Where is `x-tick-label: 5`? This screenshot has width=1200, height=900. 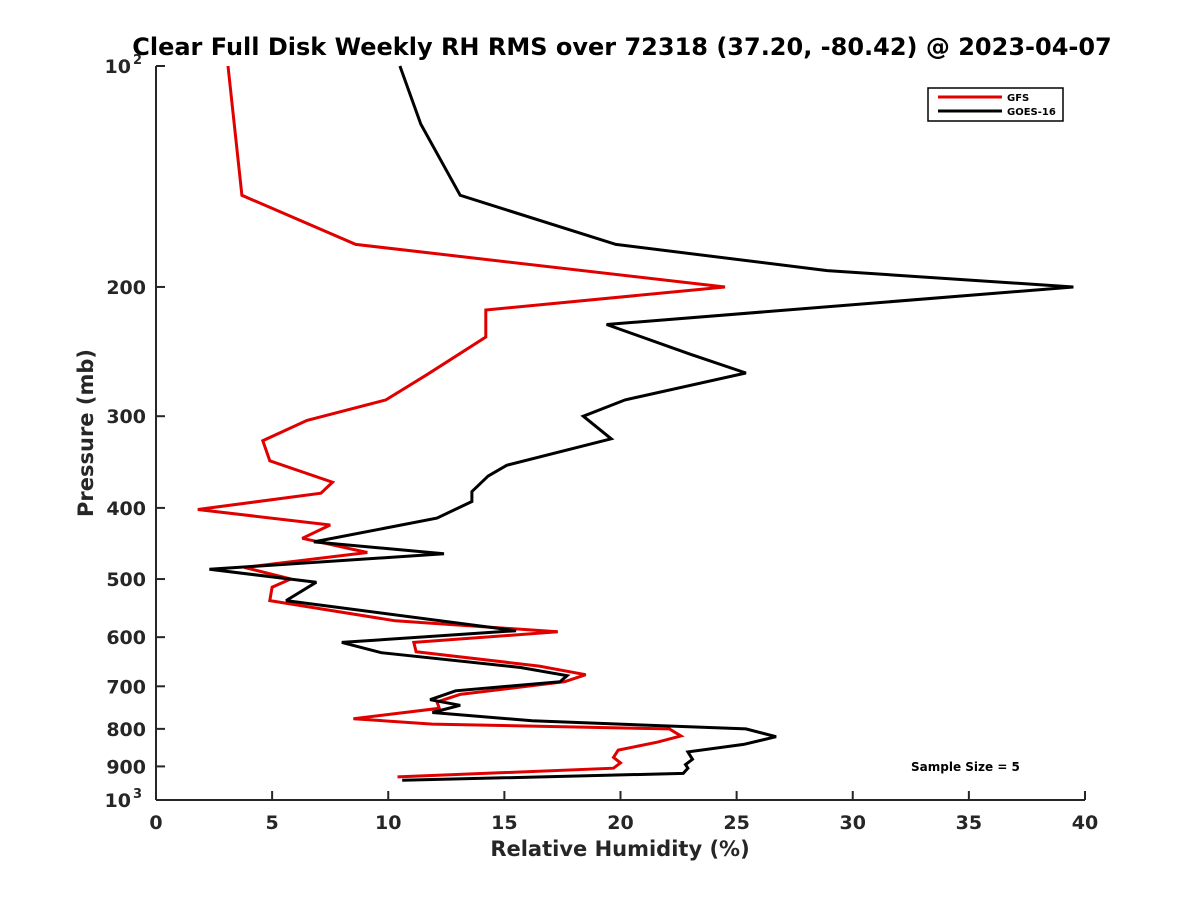
x-tick-label: 5 is located at coordinates (272, 823).